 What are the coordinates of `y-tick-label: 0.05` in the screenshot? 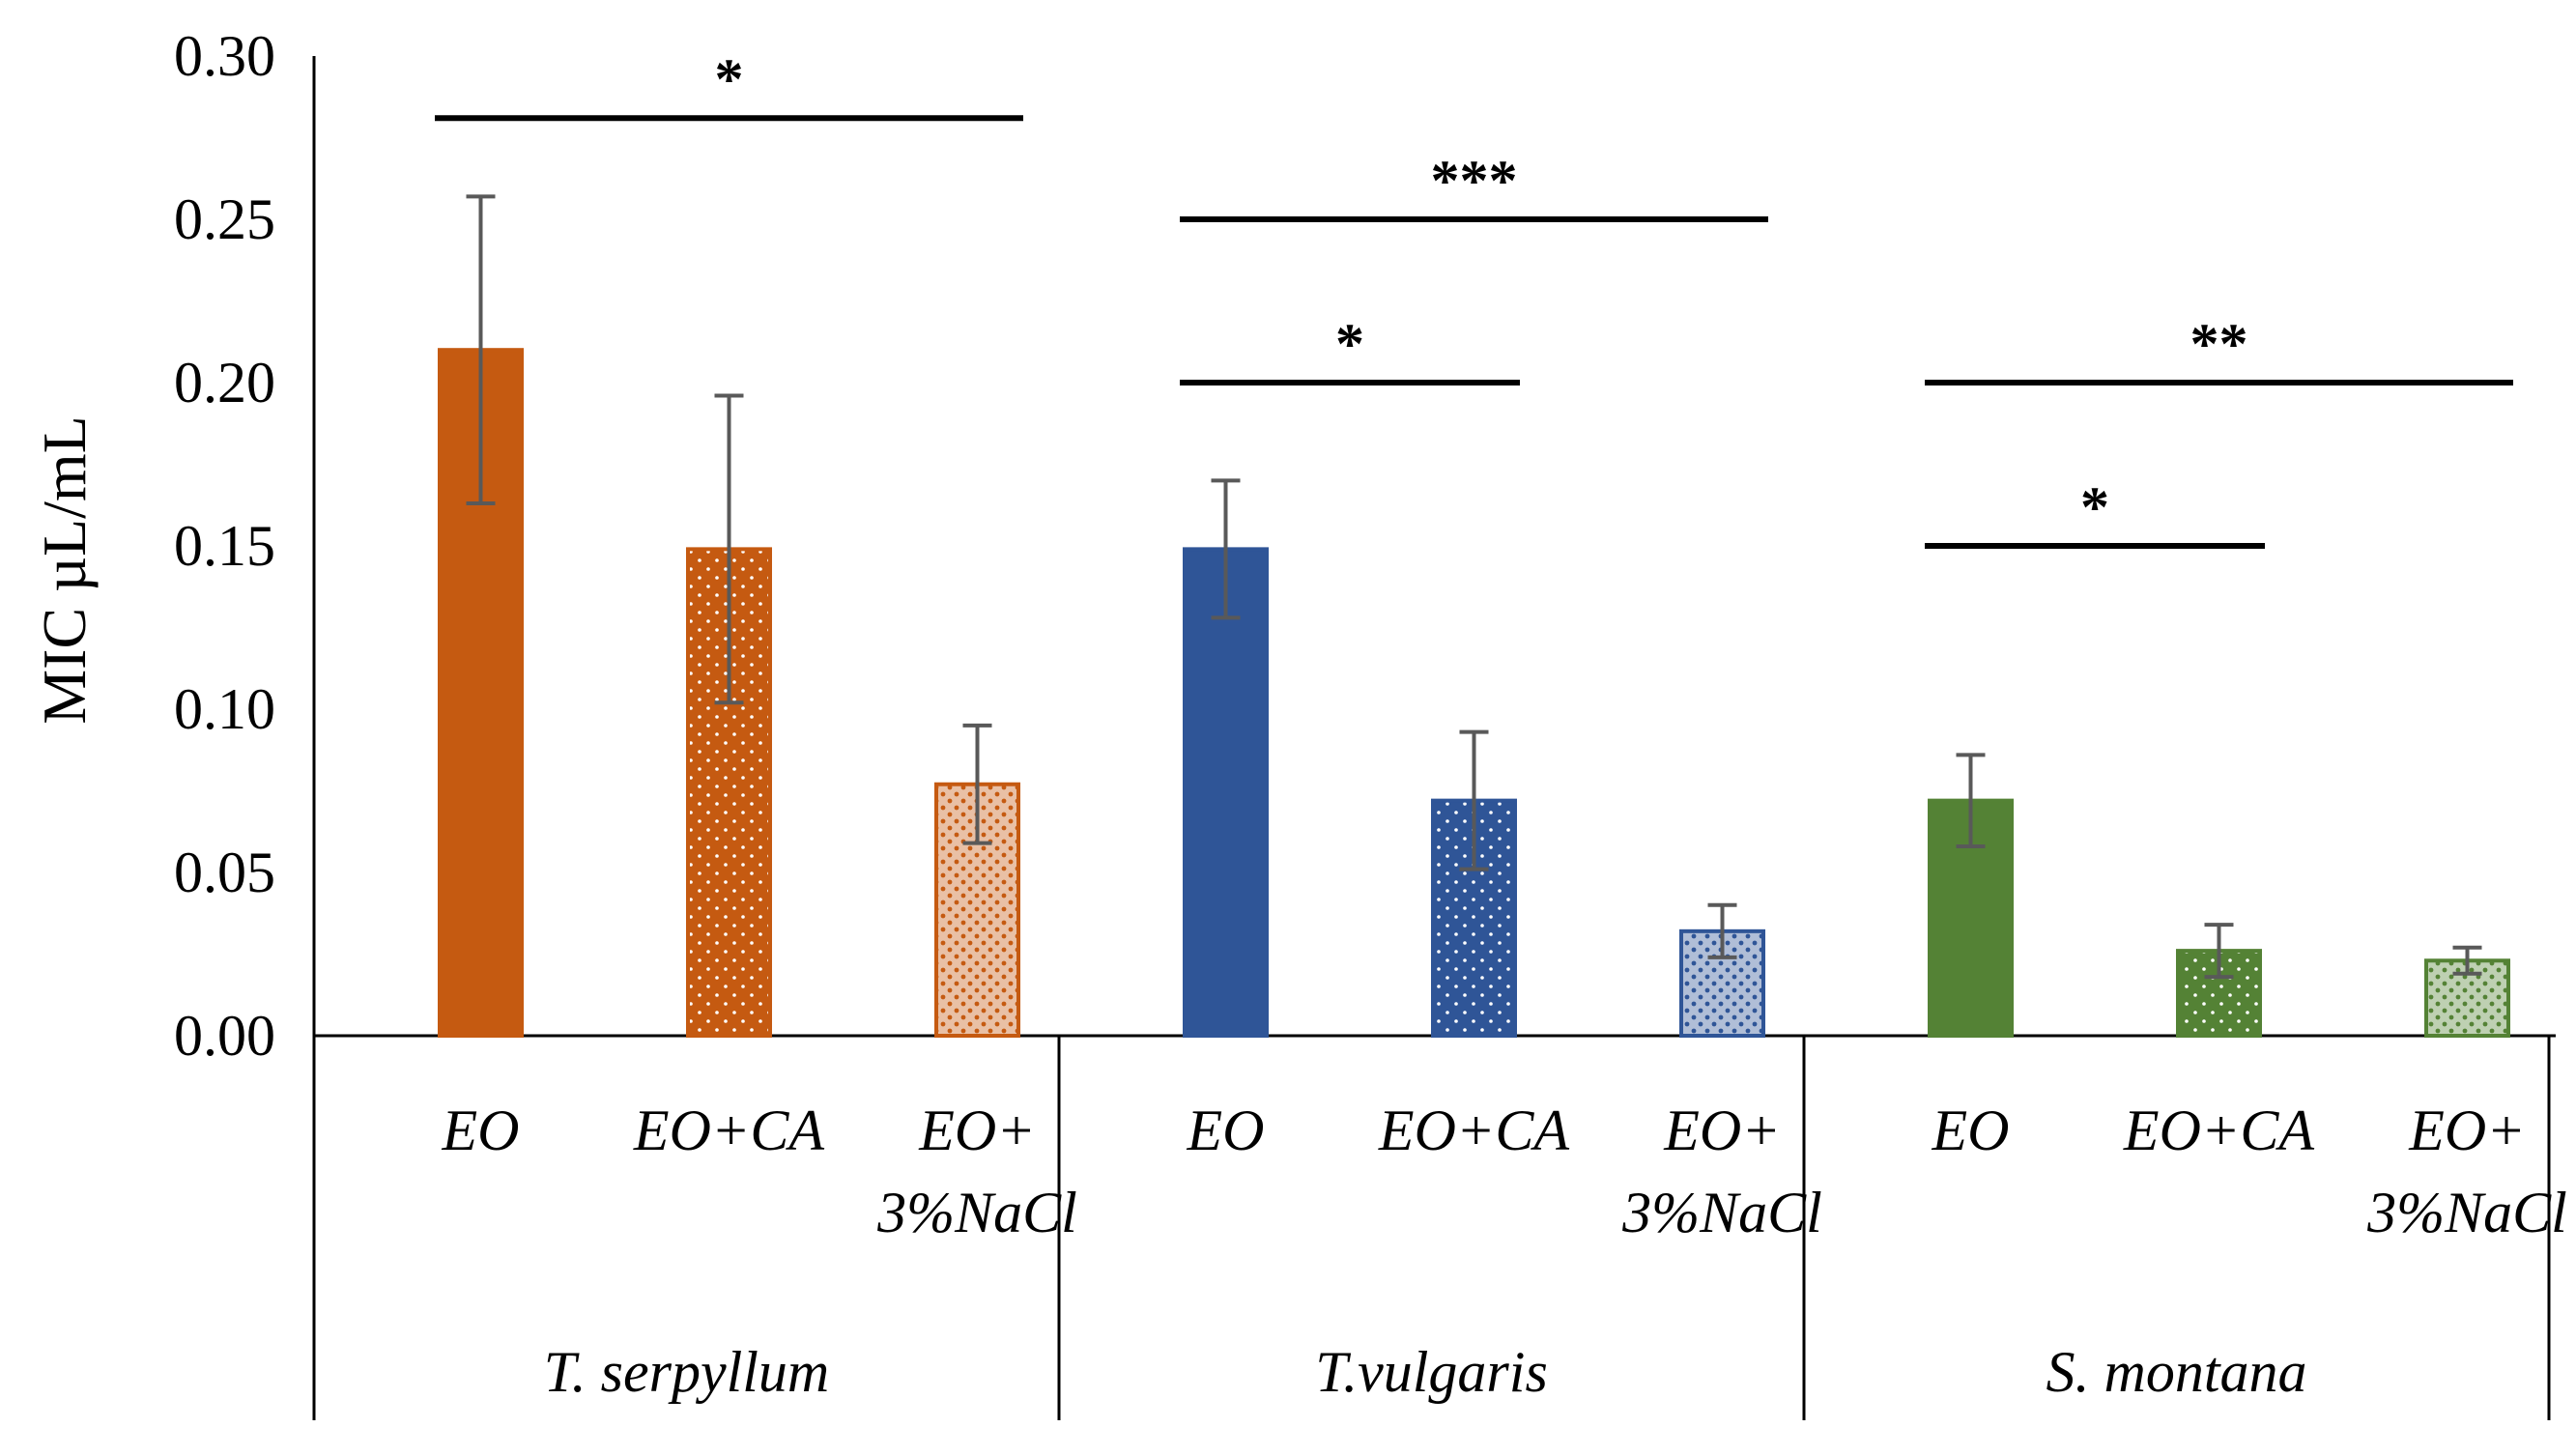 It's located at (225, 873).